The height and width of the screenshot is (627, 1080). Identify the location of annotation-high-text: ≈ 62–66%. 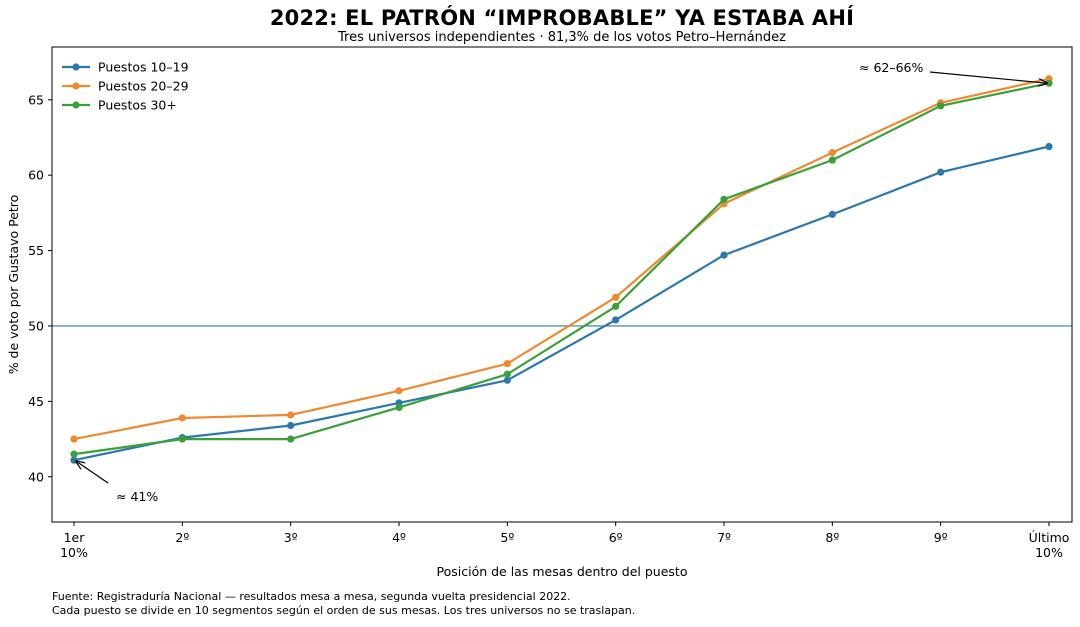
(891, 67).